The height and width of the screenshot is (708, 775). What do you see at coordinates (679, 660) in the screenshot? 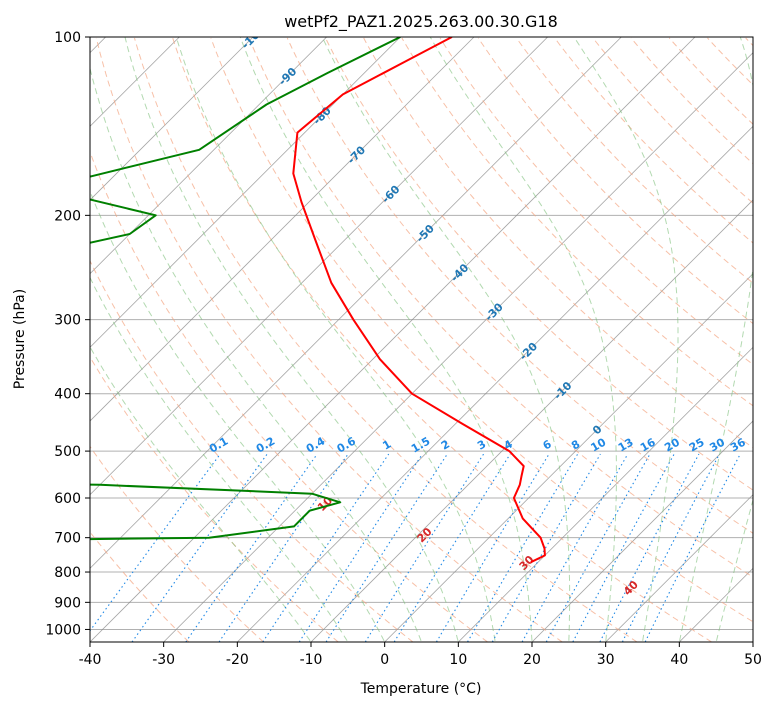
I see `x-tick-label: 40` at bounding box center [679, 660].